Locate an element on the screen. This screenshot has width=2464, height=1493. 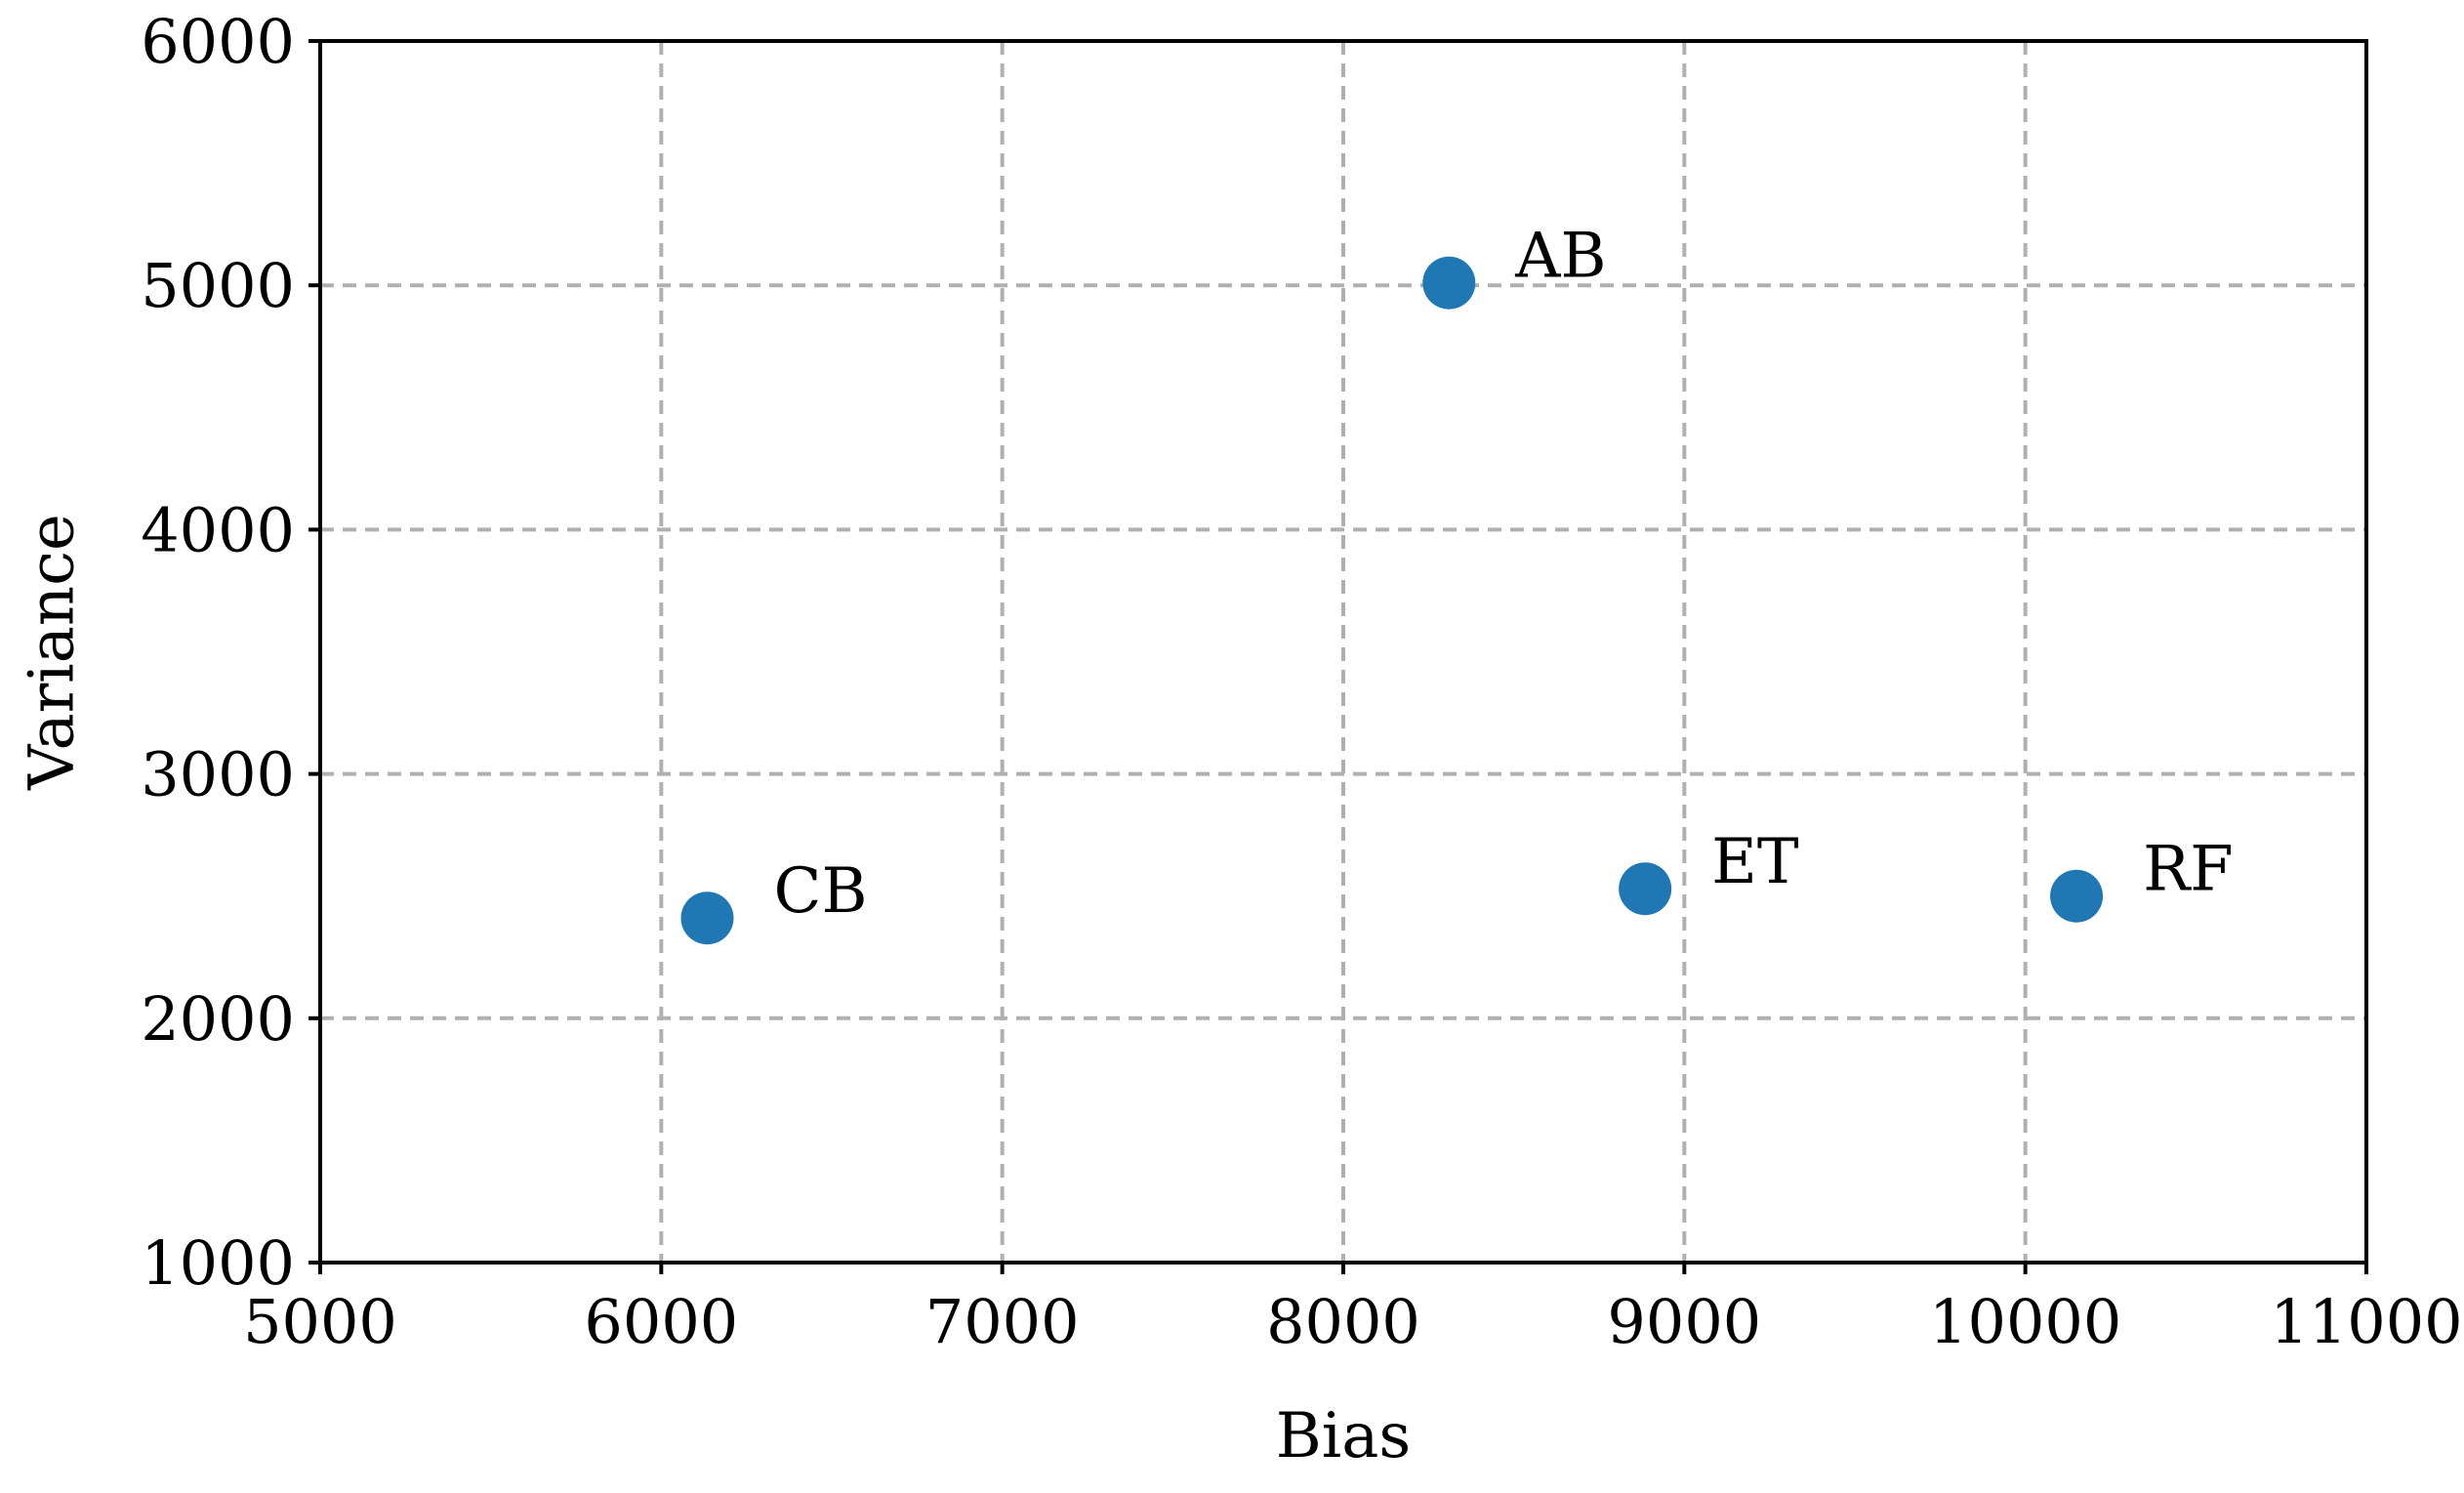
data-point-cb is located at coordinates (707, 918).